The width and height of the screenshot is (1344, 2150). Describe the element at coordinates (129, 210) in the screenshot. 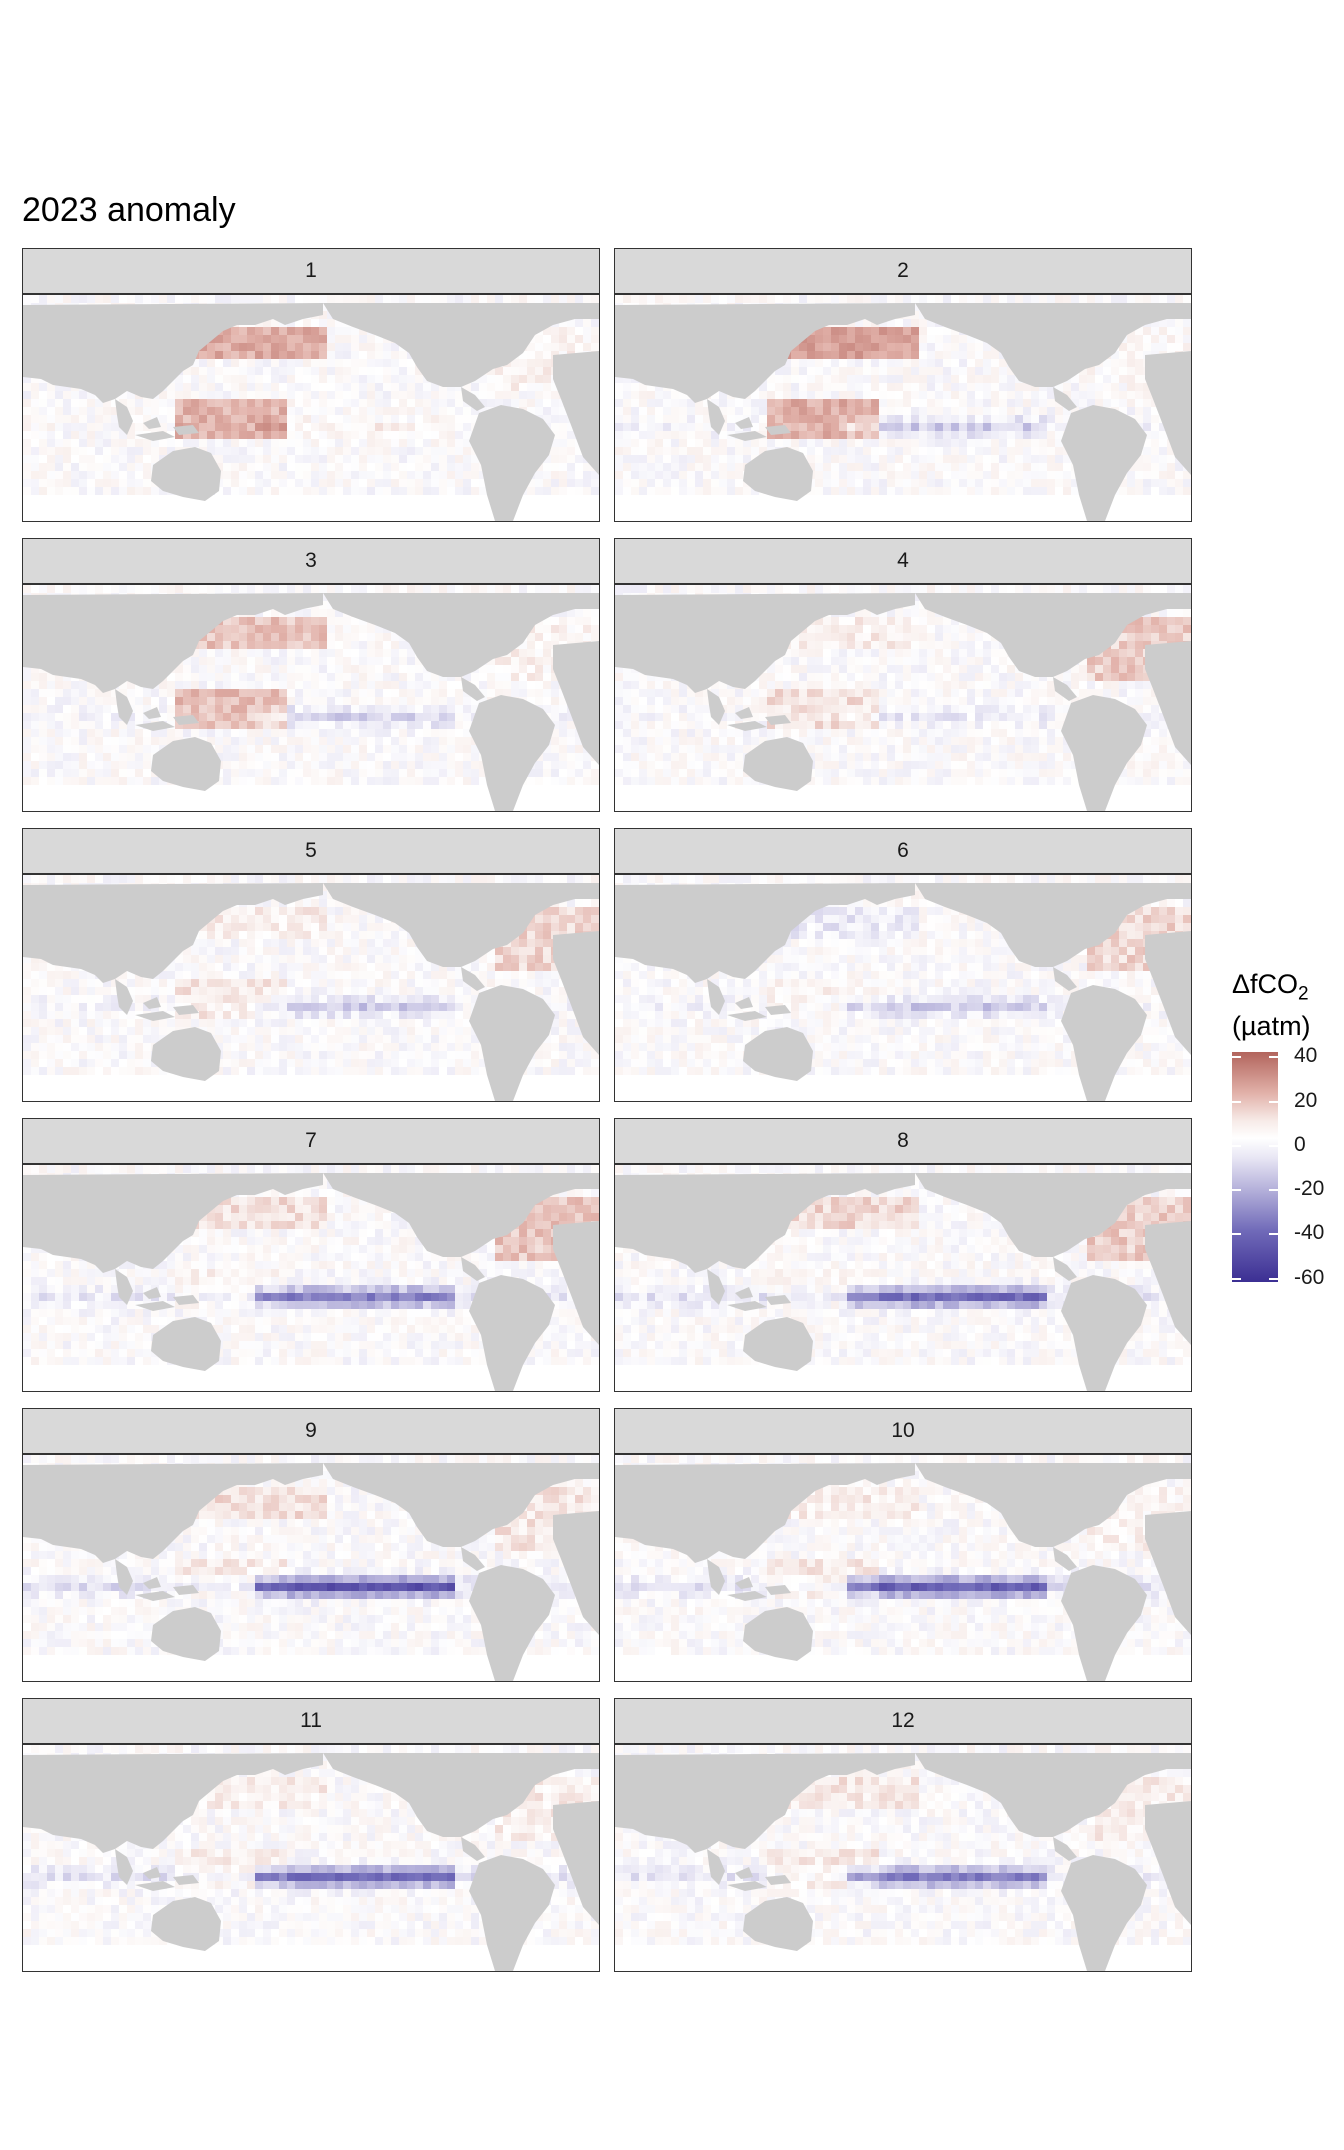

I see `figure-title: 2023 anomaly` at that location.